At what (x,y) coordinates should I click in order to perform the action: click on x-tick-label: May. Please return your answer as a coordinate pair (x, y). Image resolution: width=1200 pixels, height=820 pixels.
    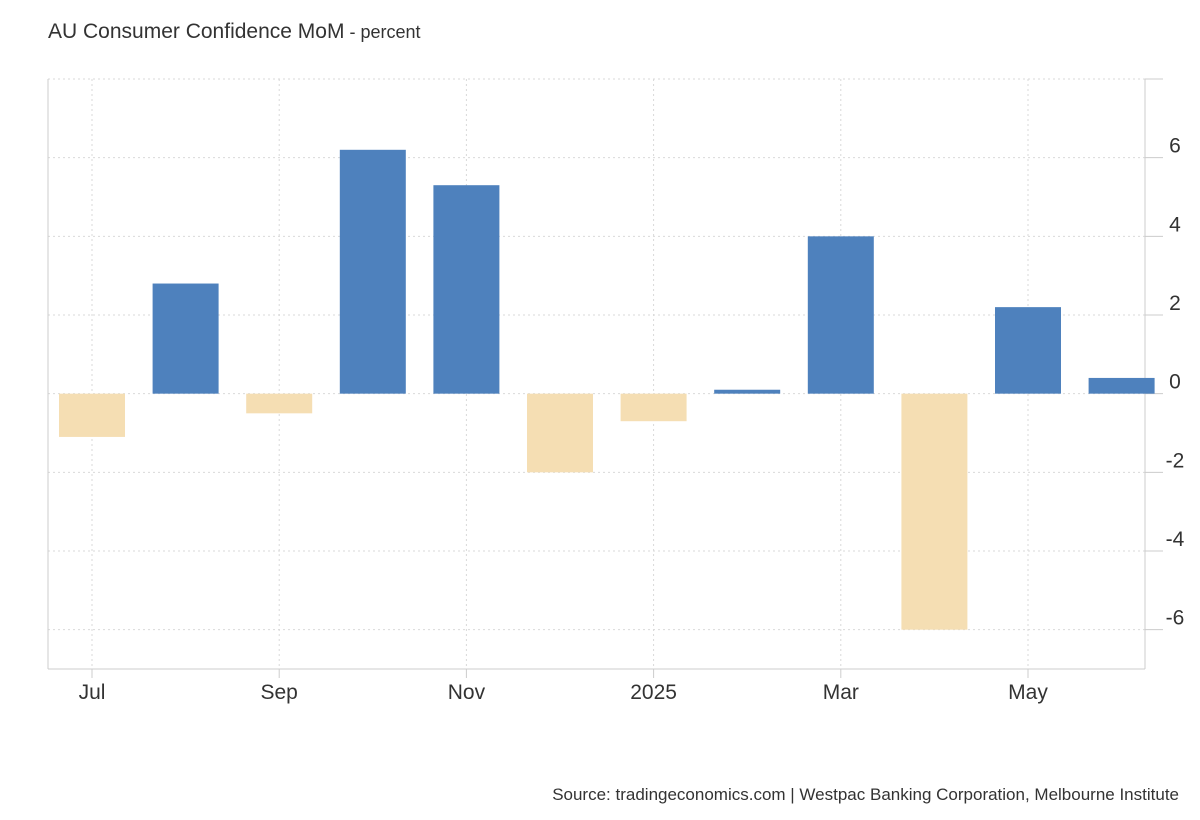
    Looking at the image, I should click on (1028, 692).